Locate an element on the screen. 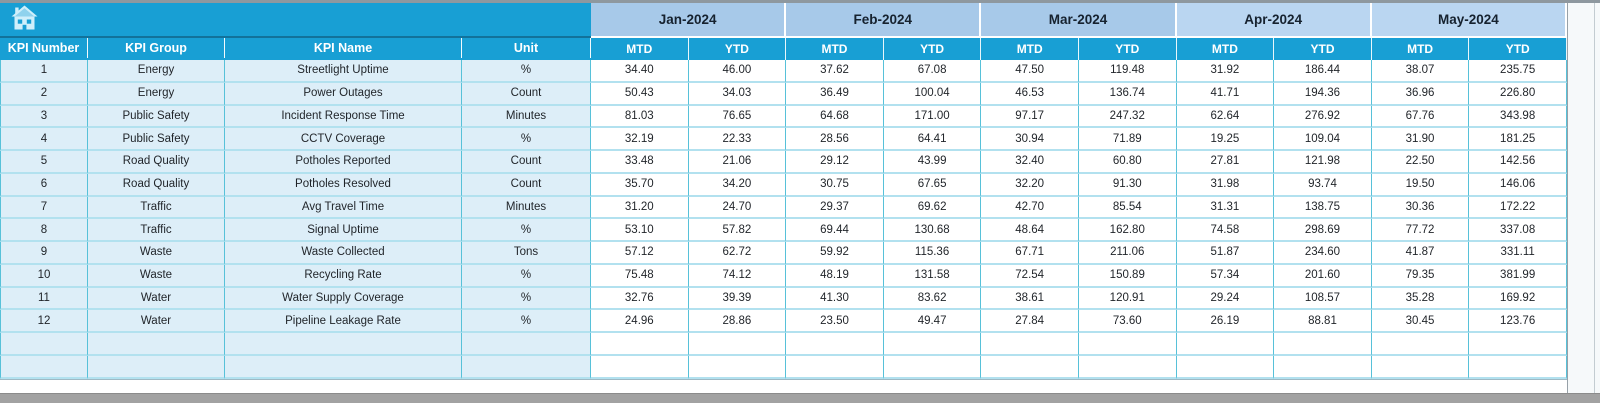 This screenshot has height=403, width=1600. value-cell: 146.06 is located at coordinates (1518, 185).